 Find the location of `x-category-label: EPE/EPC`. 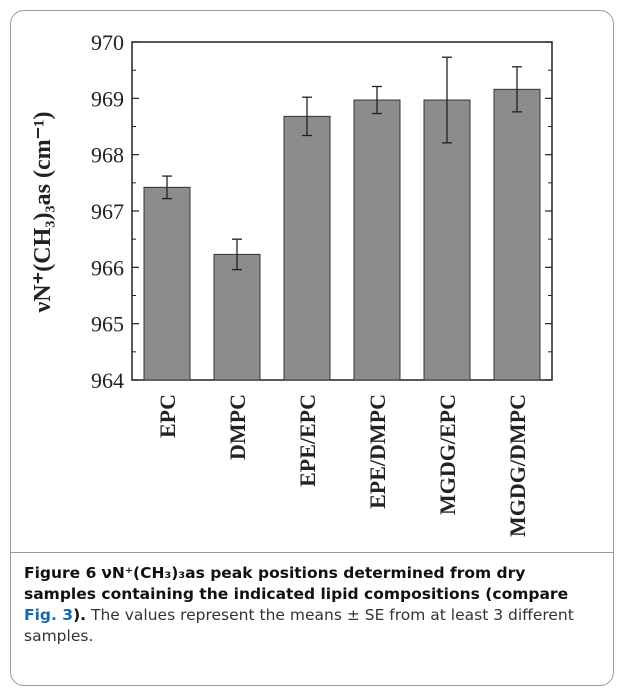

x-category-label: EPE/EPC is located at coordinates (307, 440).